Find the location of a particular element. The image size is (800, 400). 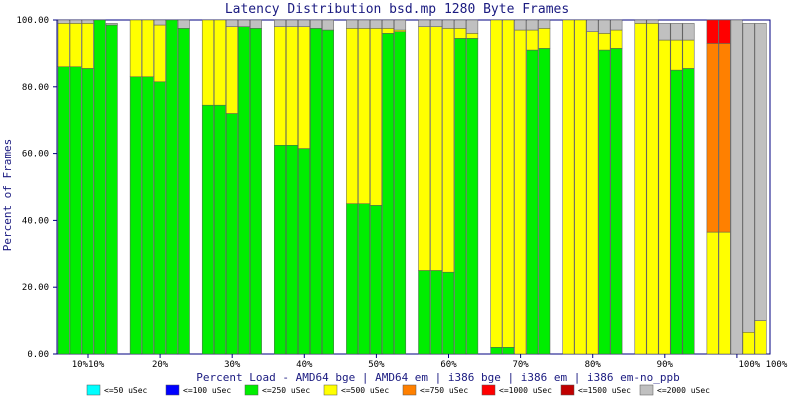

bar-group-100pct is located at coordinates (736, 187).